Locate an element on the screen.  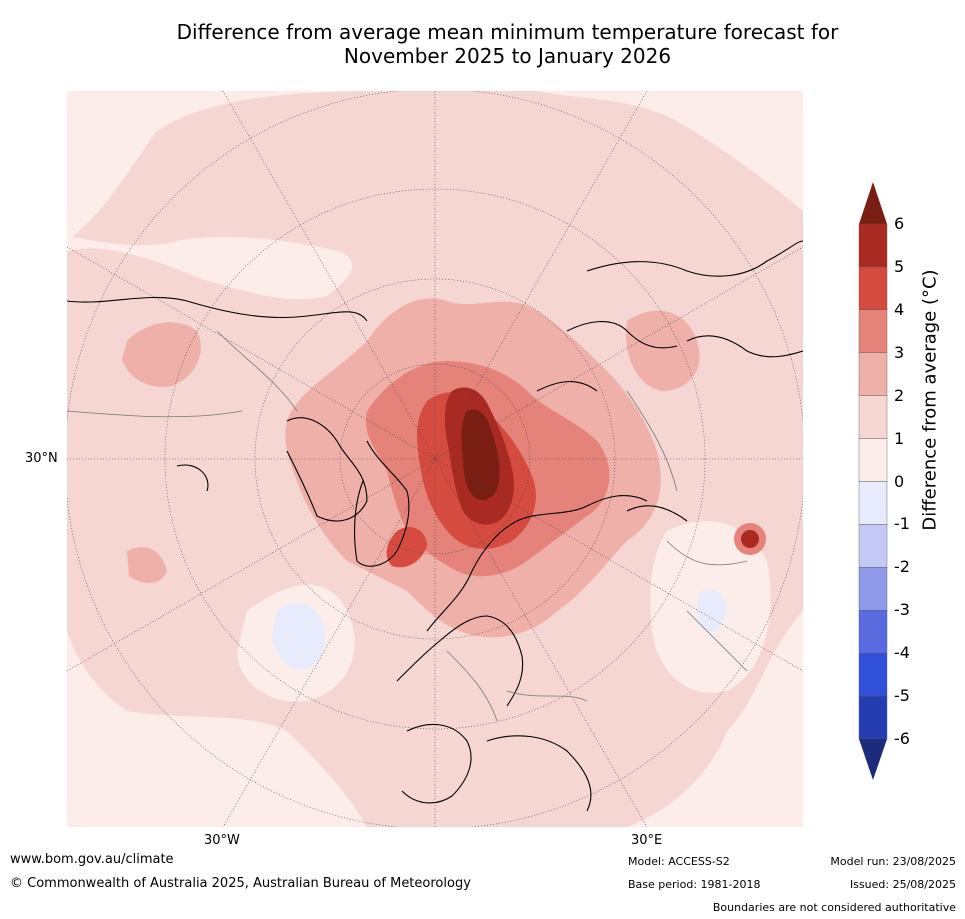
colorbar-bottom-arrow is located at coordinates (873, 759).